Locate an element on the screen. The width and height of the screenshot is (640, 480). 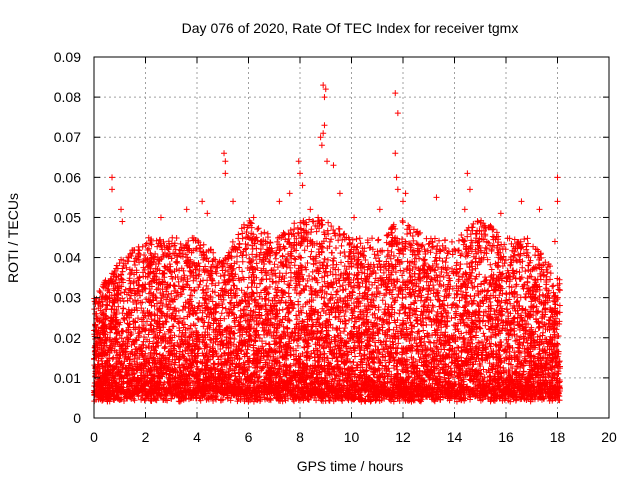
x-axis-label: GPS time / hours is located at coordinates (350, 466).